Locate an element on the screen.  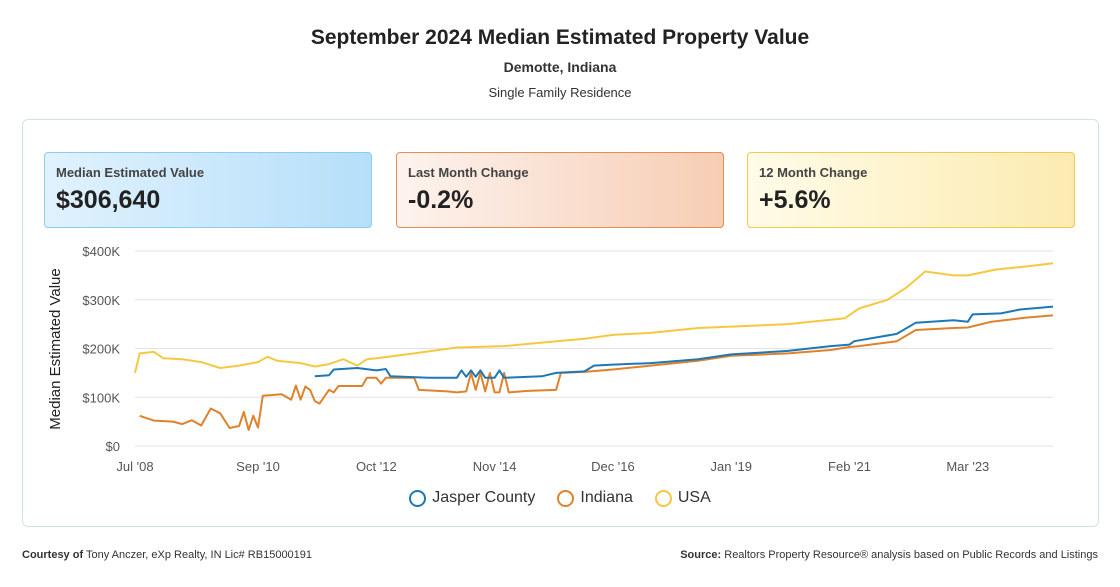
courtesy-label: Courtesy of is located at coordinates (53, 555).